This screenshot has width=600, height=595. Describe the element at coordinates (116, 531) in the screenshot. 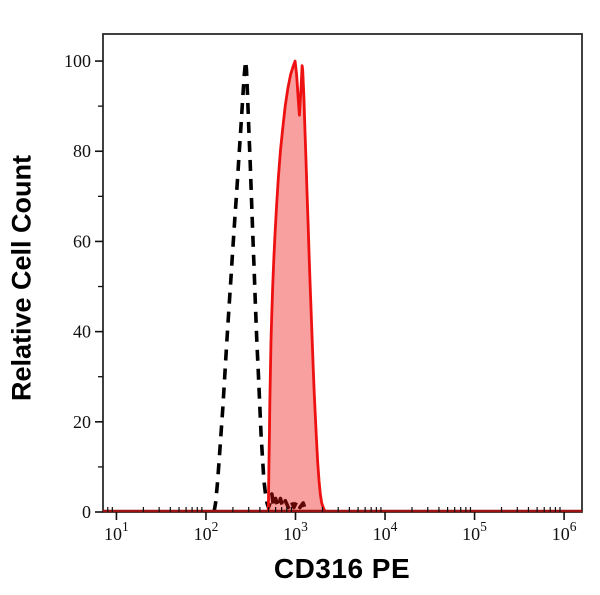

I see `x-tick-label: 10¹` at that location.